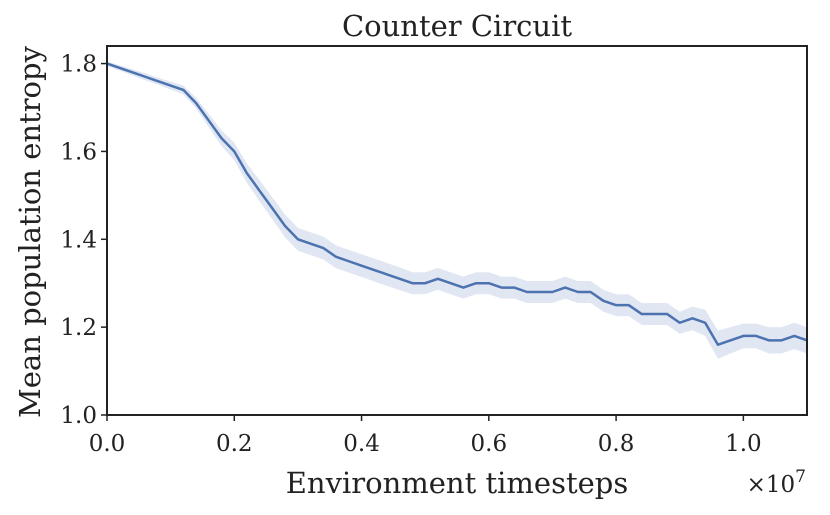 This screenshot has height=515, width=830. What do you see at coordinates (457, 483) in the screenshot?
I see `x-axis-label: Environment timesteps` at bounding box center [457, 483].